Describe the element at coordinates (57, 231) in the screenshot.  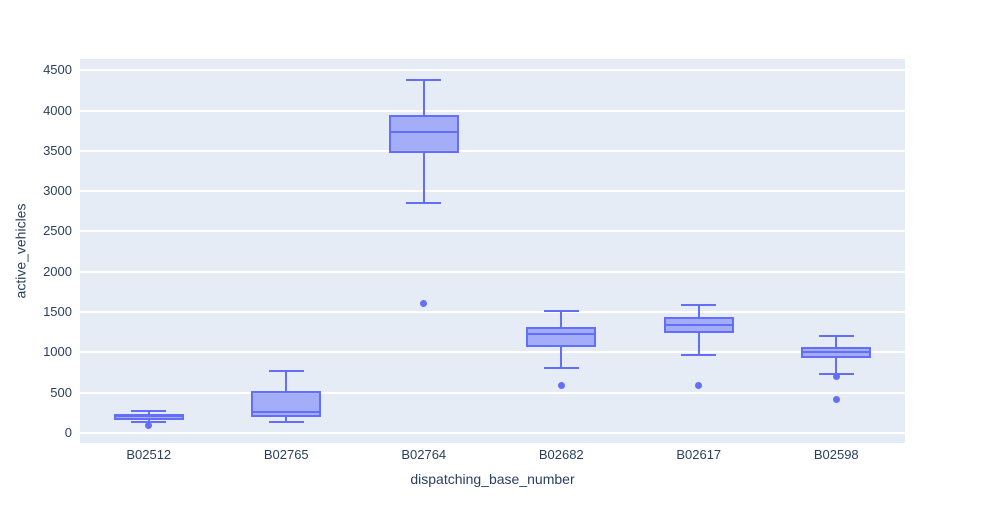
I see `y-tick-label-2500: 2500` at that location.